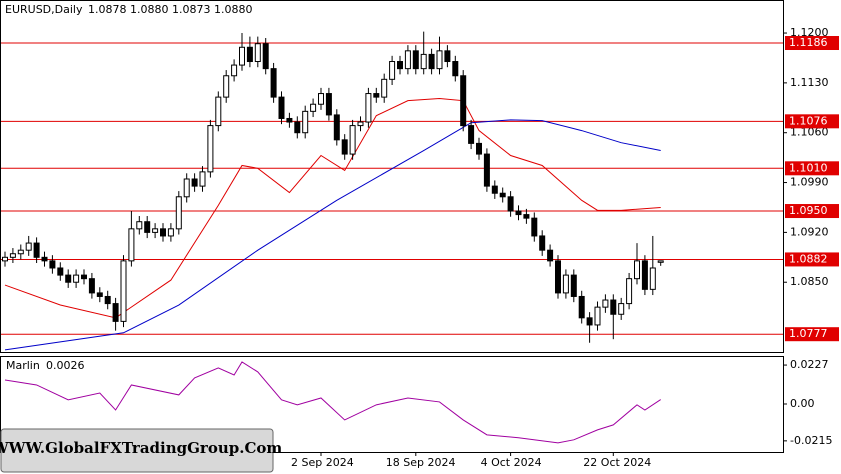 This screenshot has width=841, height=474. Describe the element at coordinates (809, 132) in the screenshot. I see `y-tick-label: 1.1060` at that location.